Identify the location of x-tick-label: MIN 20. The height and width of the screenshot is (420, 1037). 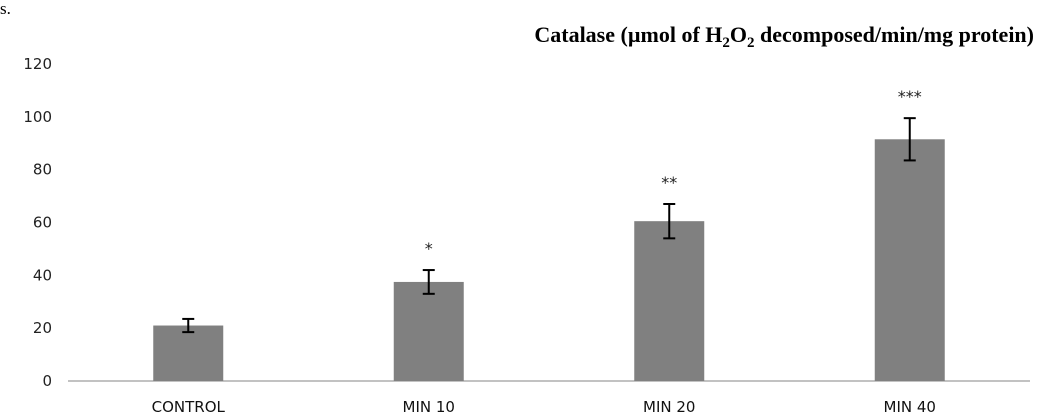
(669, 406).